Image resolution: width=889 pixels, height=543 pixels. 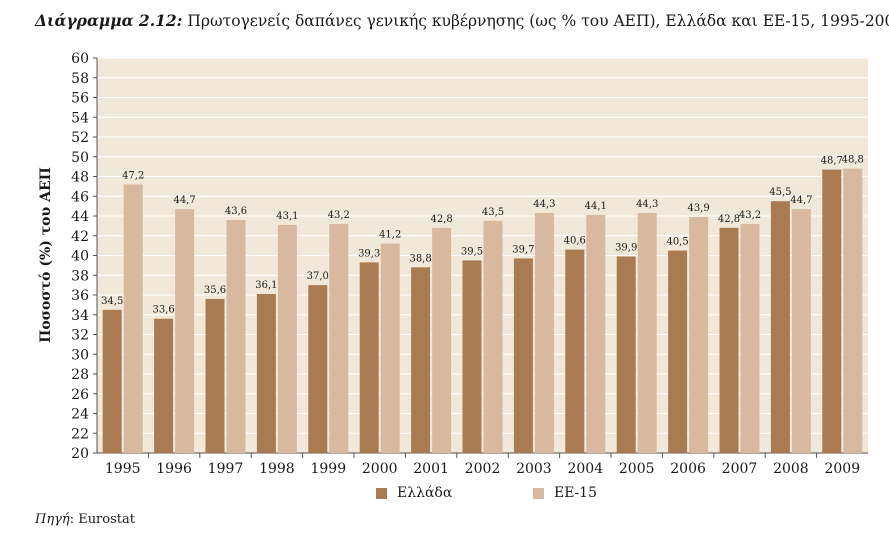 What do you see at coordinates (123, 469) in the screenshot?
I see `x-tick-label: 1995` at bounding box center [123, 469].